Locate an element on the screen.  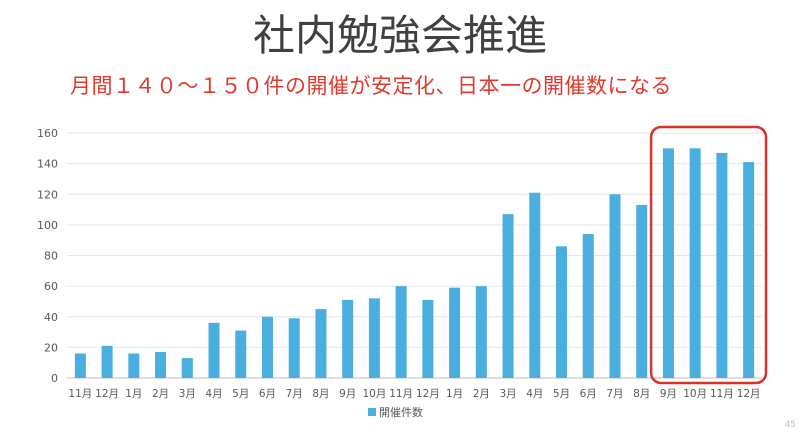
y-tick-label: 100 is located at coordinates (47, 225).